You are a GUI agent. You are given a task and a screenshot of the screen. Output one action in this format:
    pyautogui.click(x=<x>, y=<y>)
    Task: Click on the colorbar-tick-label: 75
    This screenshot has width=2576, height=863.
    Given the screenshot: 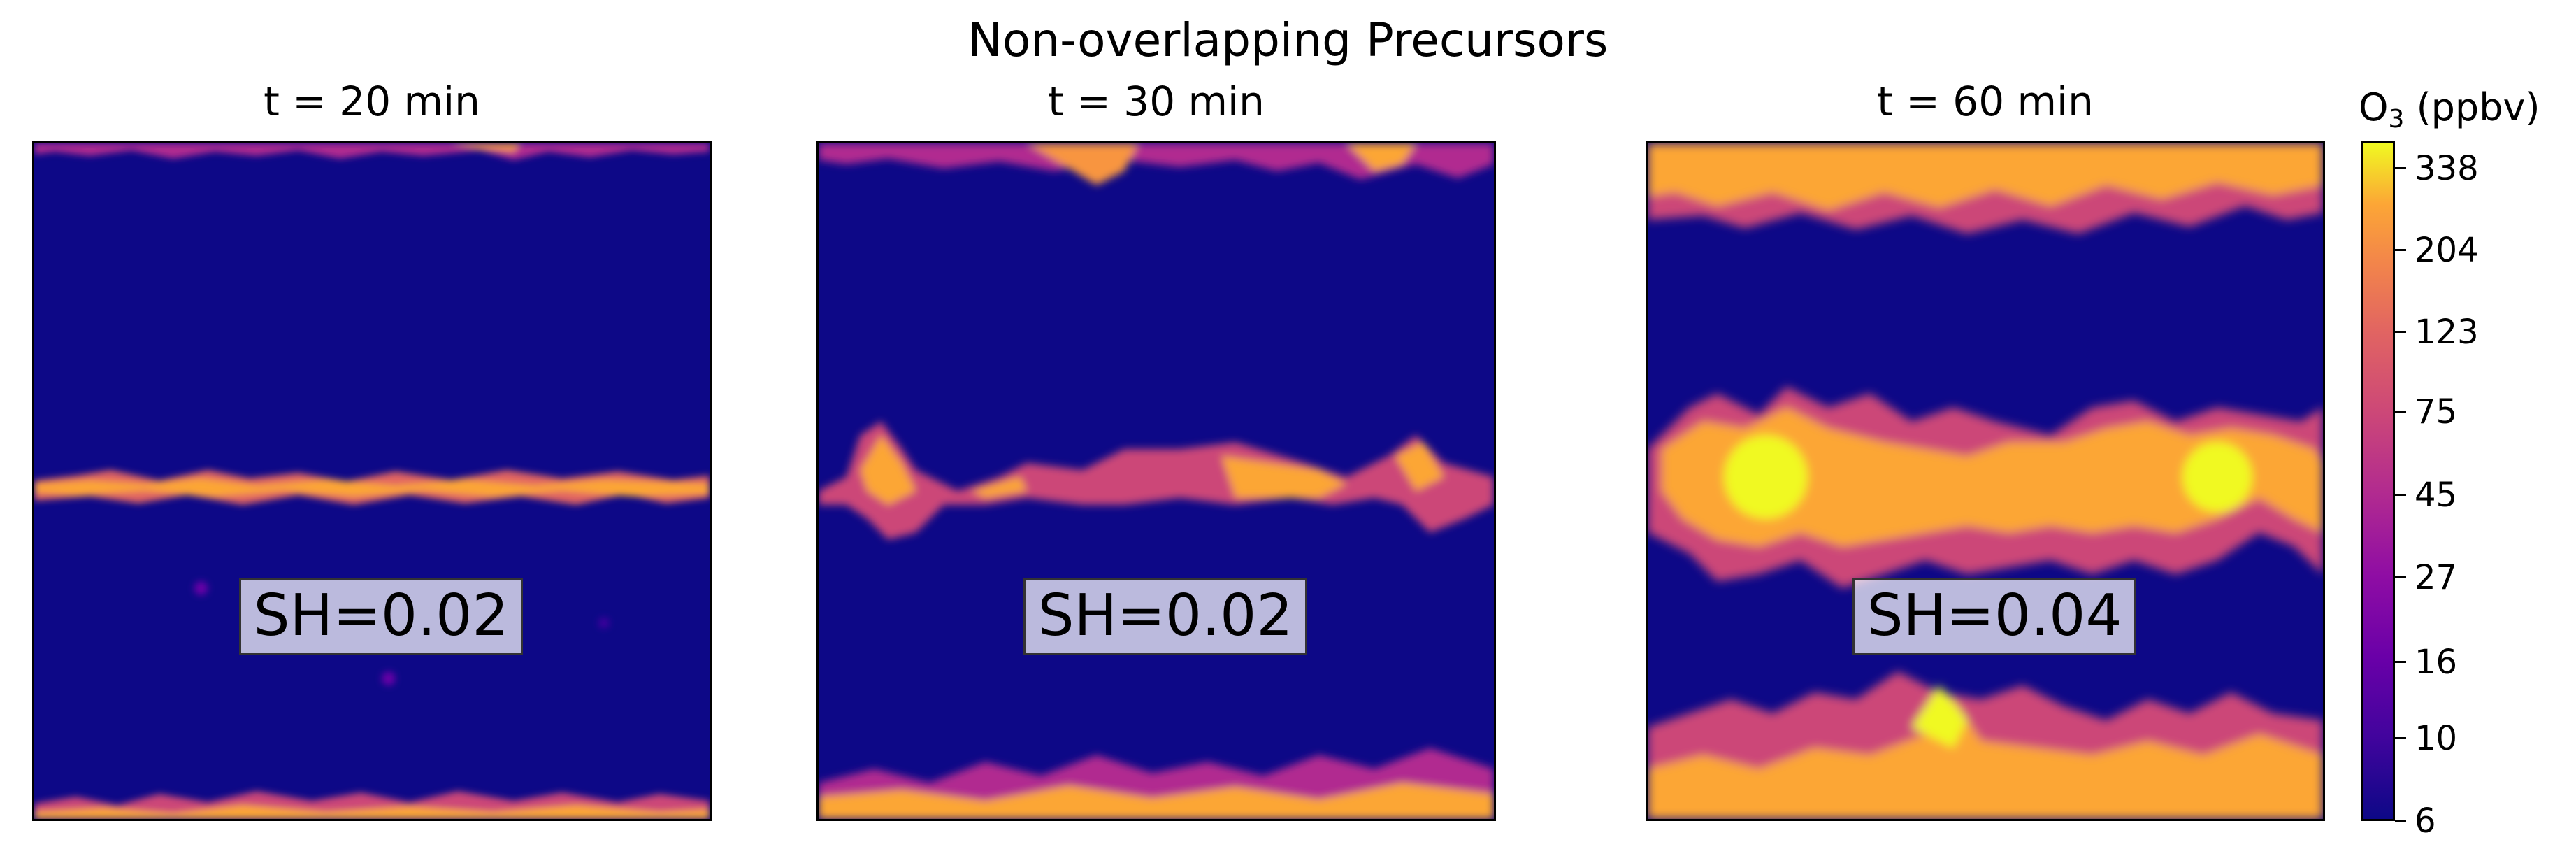 What is the action you would take?
    pyautogui.click(x=2436, y=412)
    